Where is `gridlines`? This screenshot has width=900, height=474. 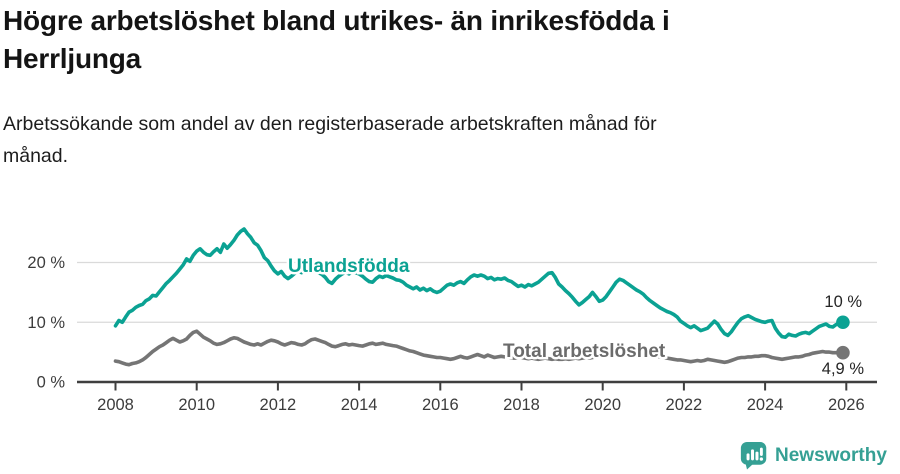
gridlines is located at coordinates (477, 292).